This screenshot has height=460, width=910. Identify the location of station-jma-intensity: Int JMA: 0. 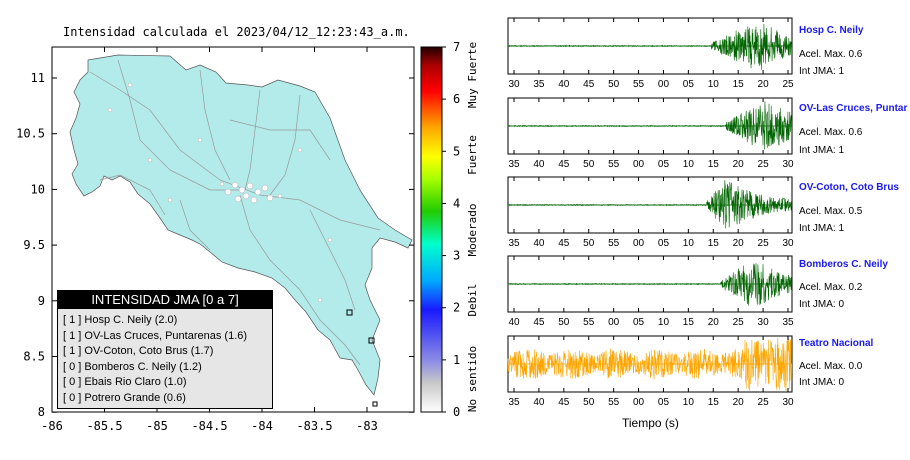
(822, 382).